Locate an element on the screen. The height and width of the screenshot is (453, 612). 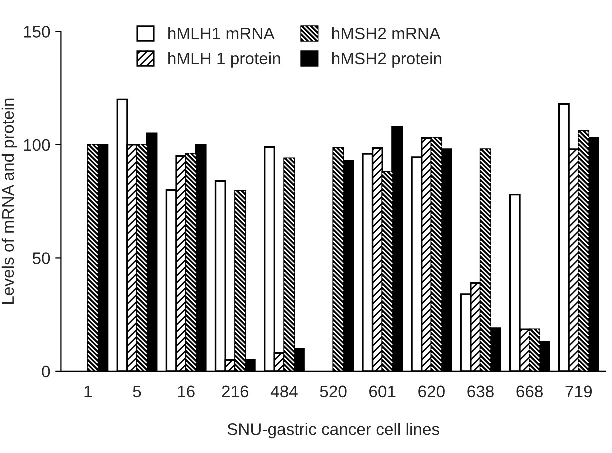
x-tick-label: 216 is located at coordinates (235, 392).